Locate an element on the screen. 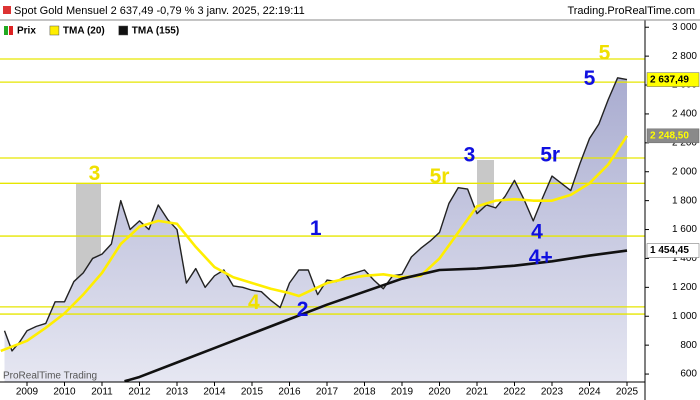 The image size is (700, 400). y-tick-label: 1 400 is located at coordinates (684, 258).